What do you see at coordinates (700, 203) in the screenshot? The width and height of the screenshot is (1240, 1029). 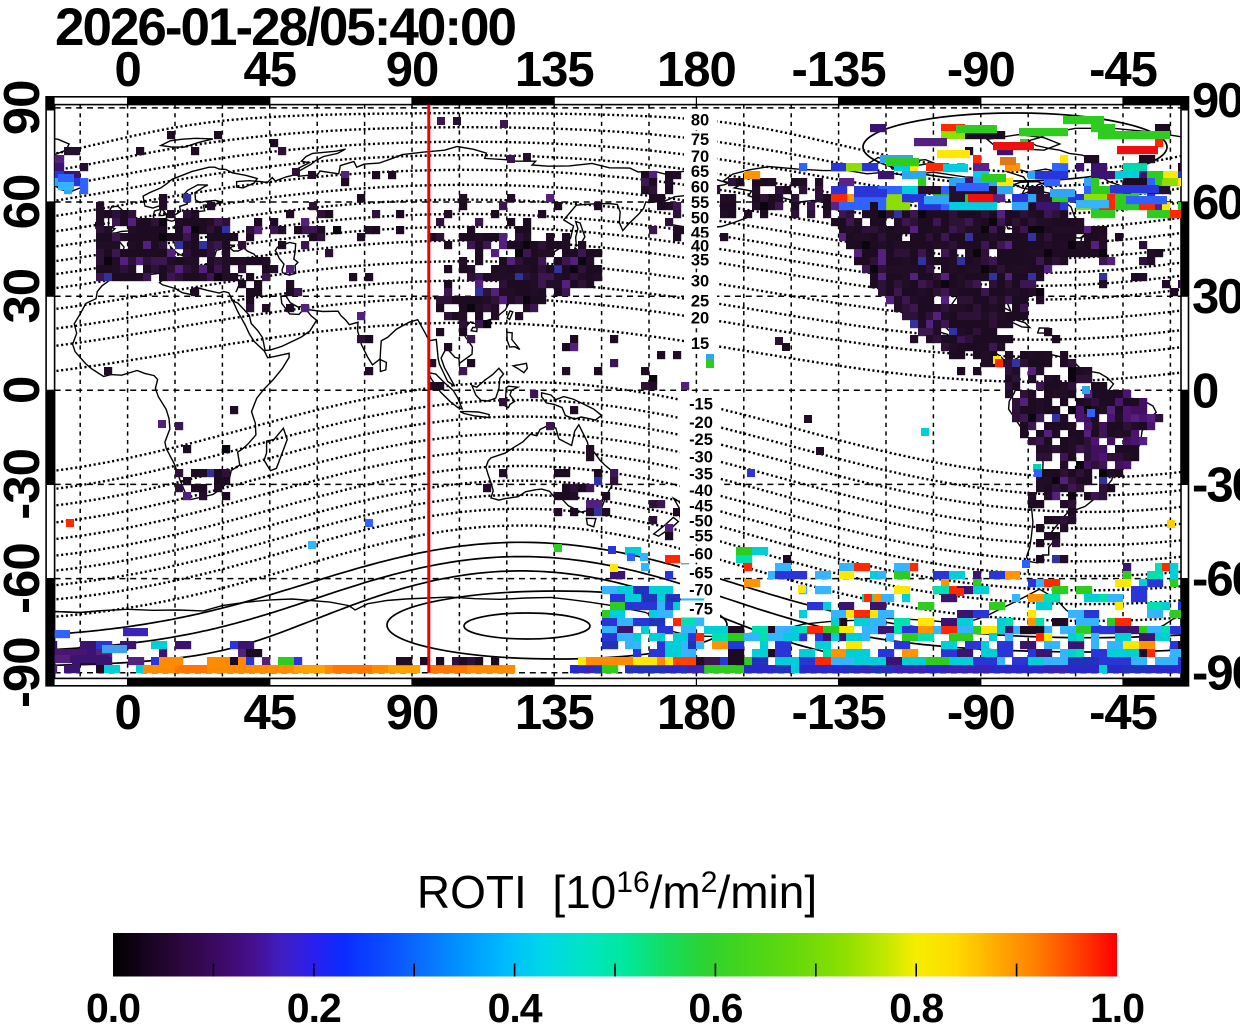 I see `svg-text: 55` at bounding box center [700, 203].